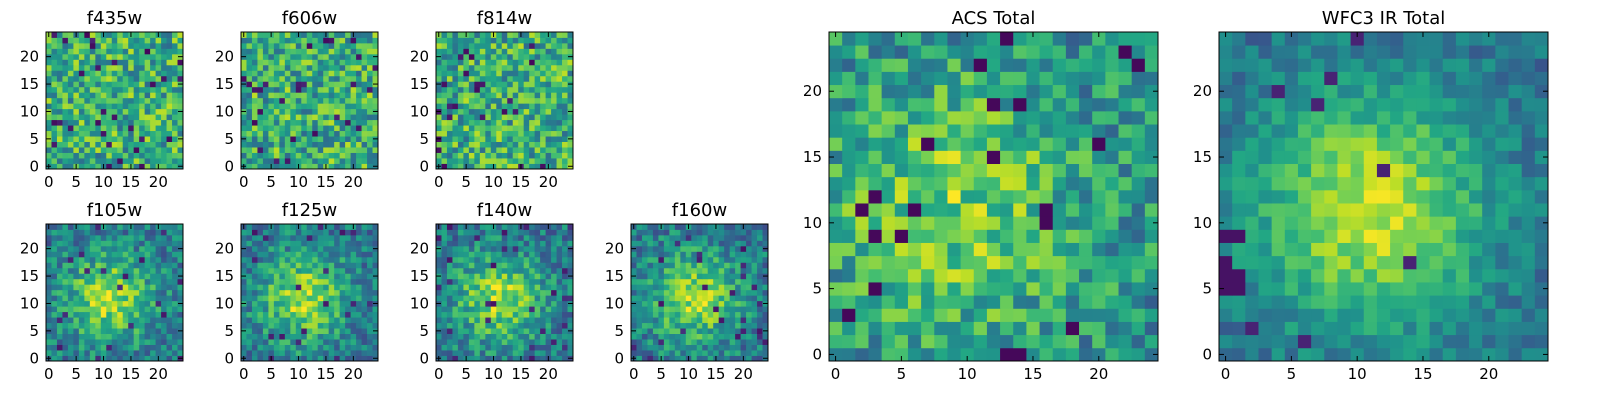  I want to click on x-tick-label: 5, so click(76, 182).